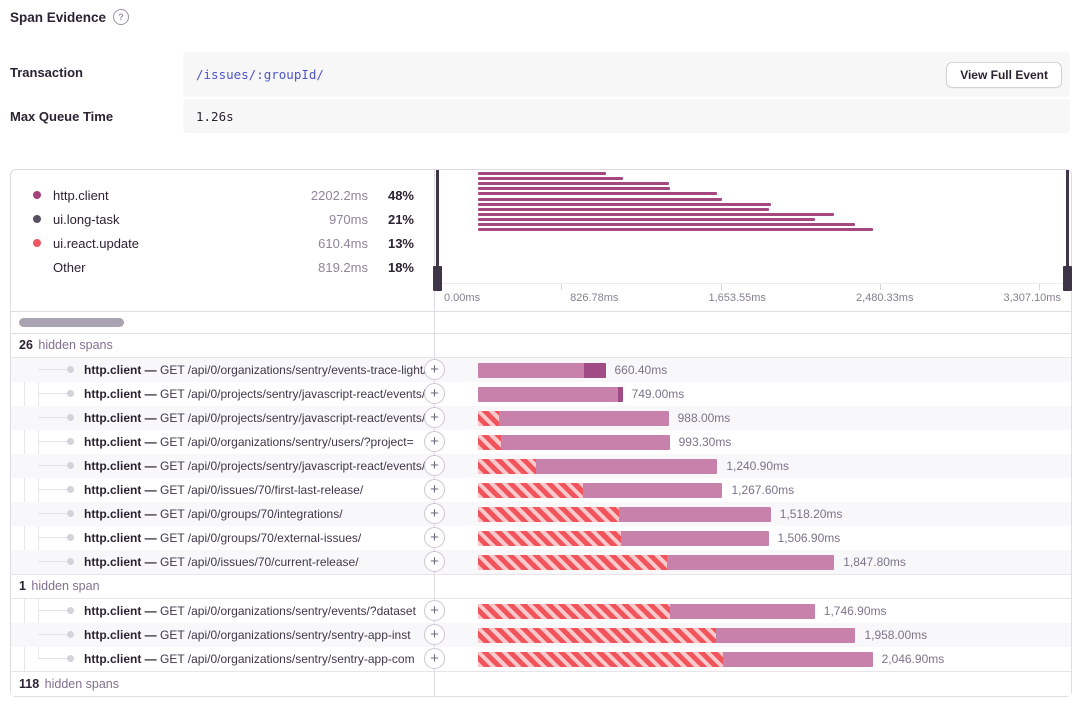 The height and width of the screenshot is (706, 1083). What do you see at coordinates (1067, 230) in the screenshot?
I see `minimap-right-handle` at bounding box center [1067, 230].